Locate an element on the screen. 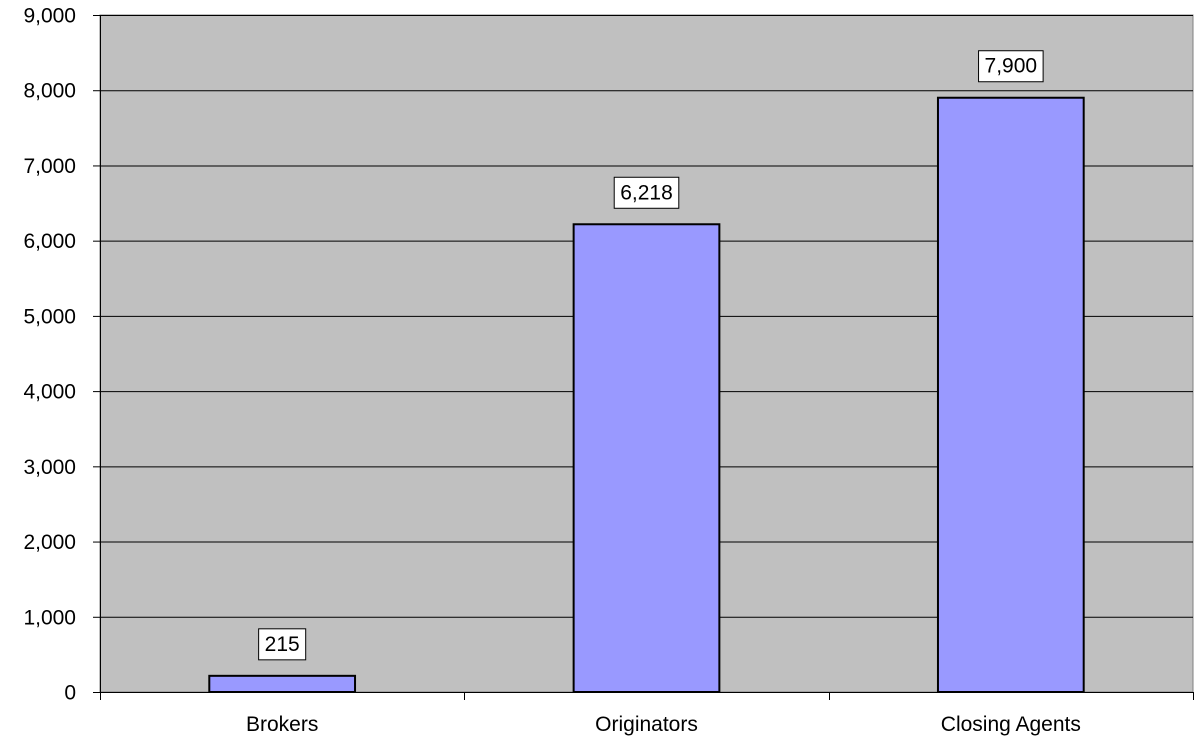 The height and width of the screenshot is (742, 1195). y-tick-label: 4,000 is located at coordinates (49, 392).